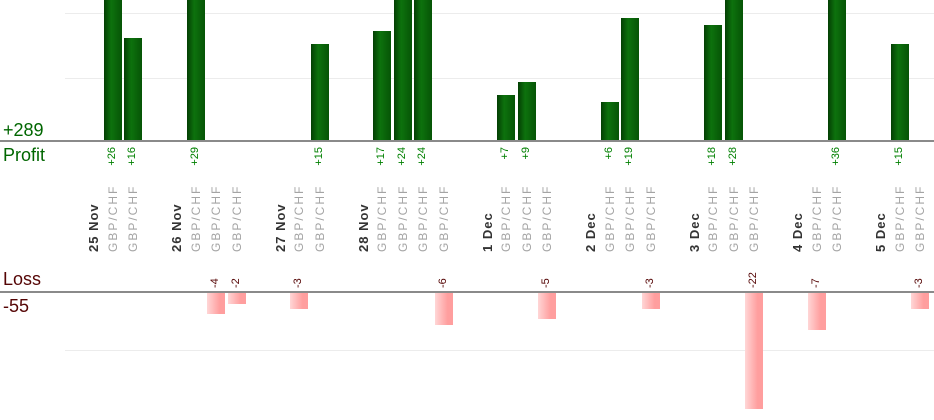  Describe the element at coordinates (442, 283) in the screenshot. I see `loss-value-label: -6` at that location.